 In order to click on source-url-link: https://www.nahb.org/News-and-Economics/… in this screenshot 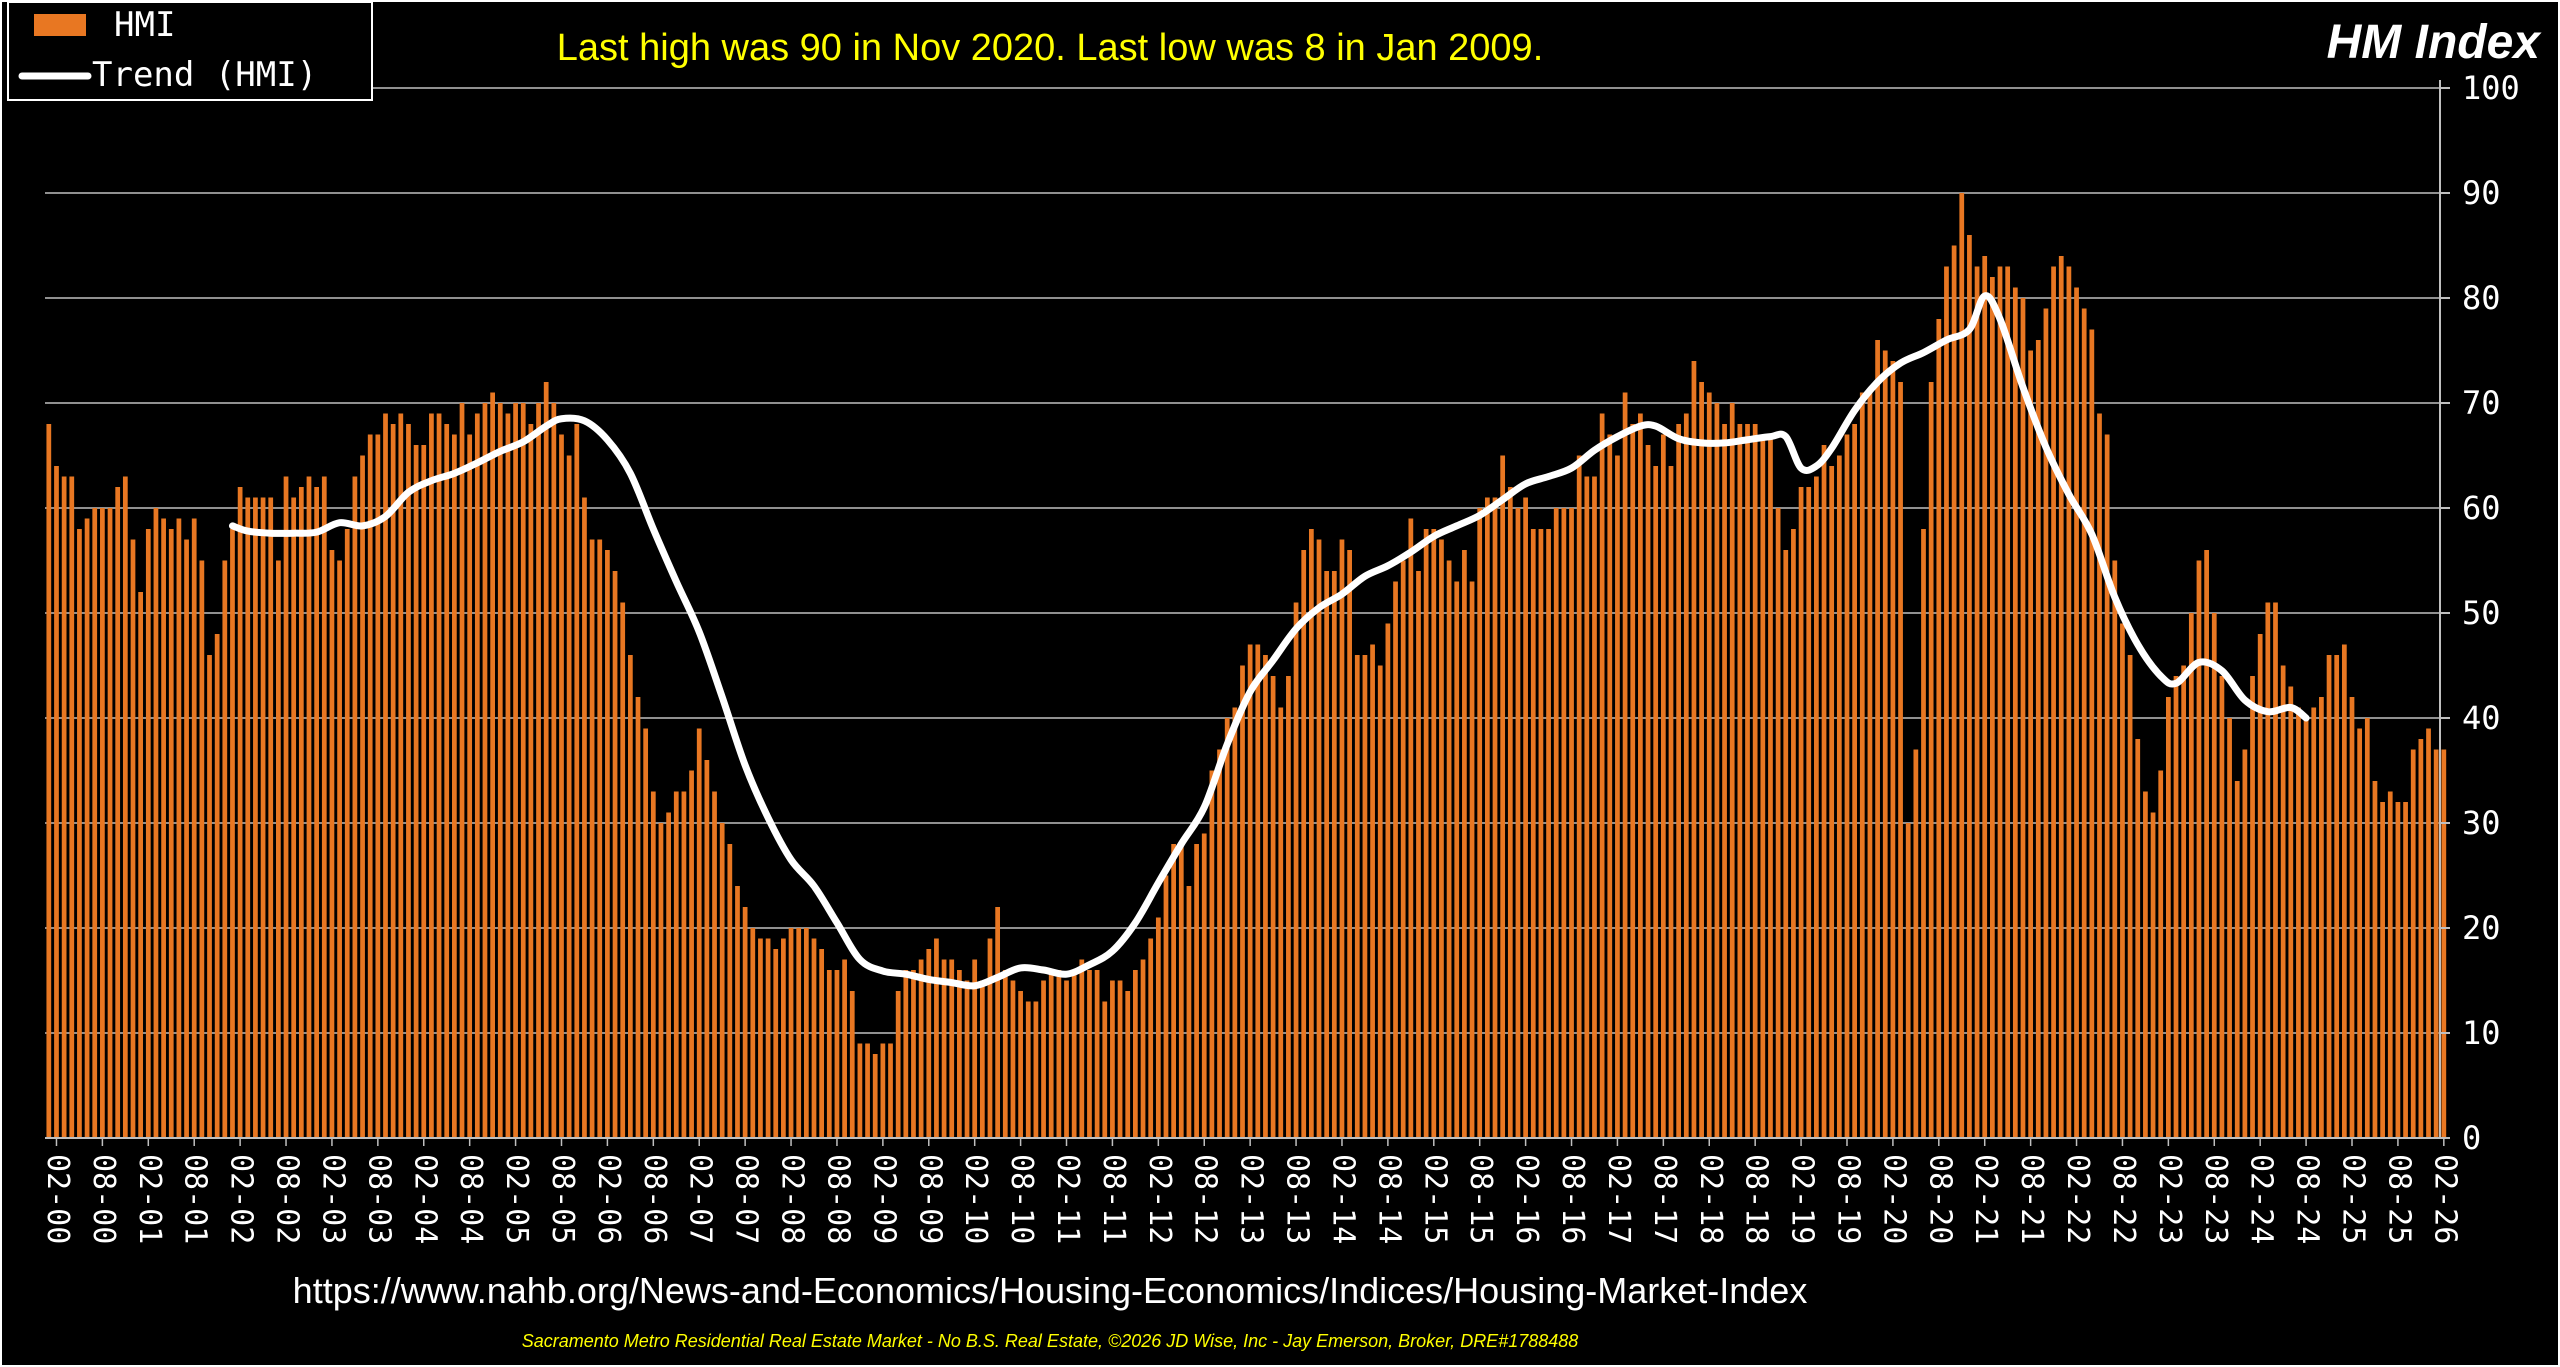, I will do `click(1050, 1290)`.